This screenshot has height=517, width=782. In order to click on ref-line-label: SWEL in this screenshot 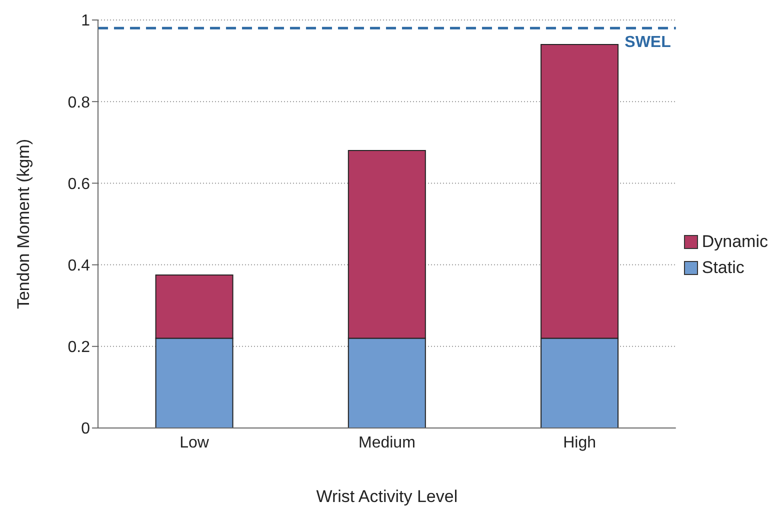, I will do `click(648, 43)`.